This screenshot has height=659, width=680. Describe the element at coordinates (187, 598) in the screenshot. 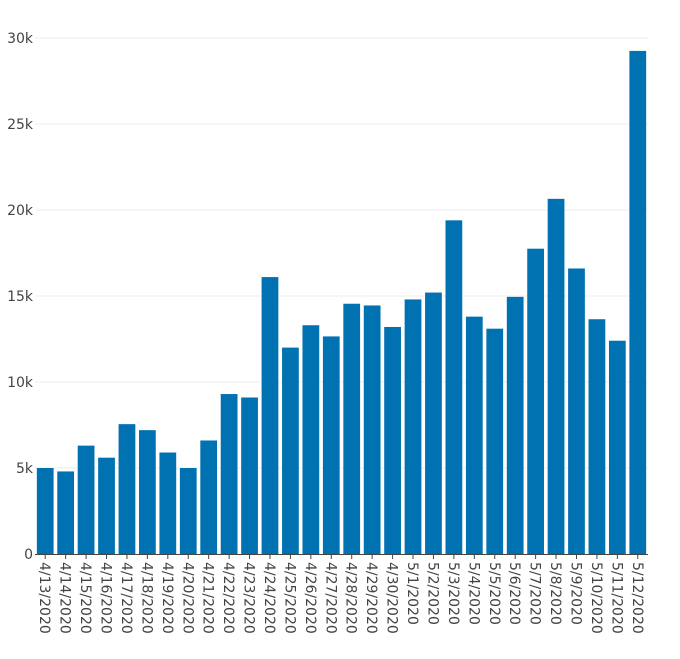

I see `x-tick-label: 4/20/2020` at that location.